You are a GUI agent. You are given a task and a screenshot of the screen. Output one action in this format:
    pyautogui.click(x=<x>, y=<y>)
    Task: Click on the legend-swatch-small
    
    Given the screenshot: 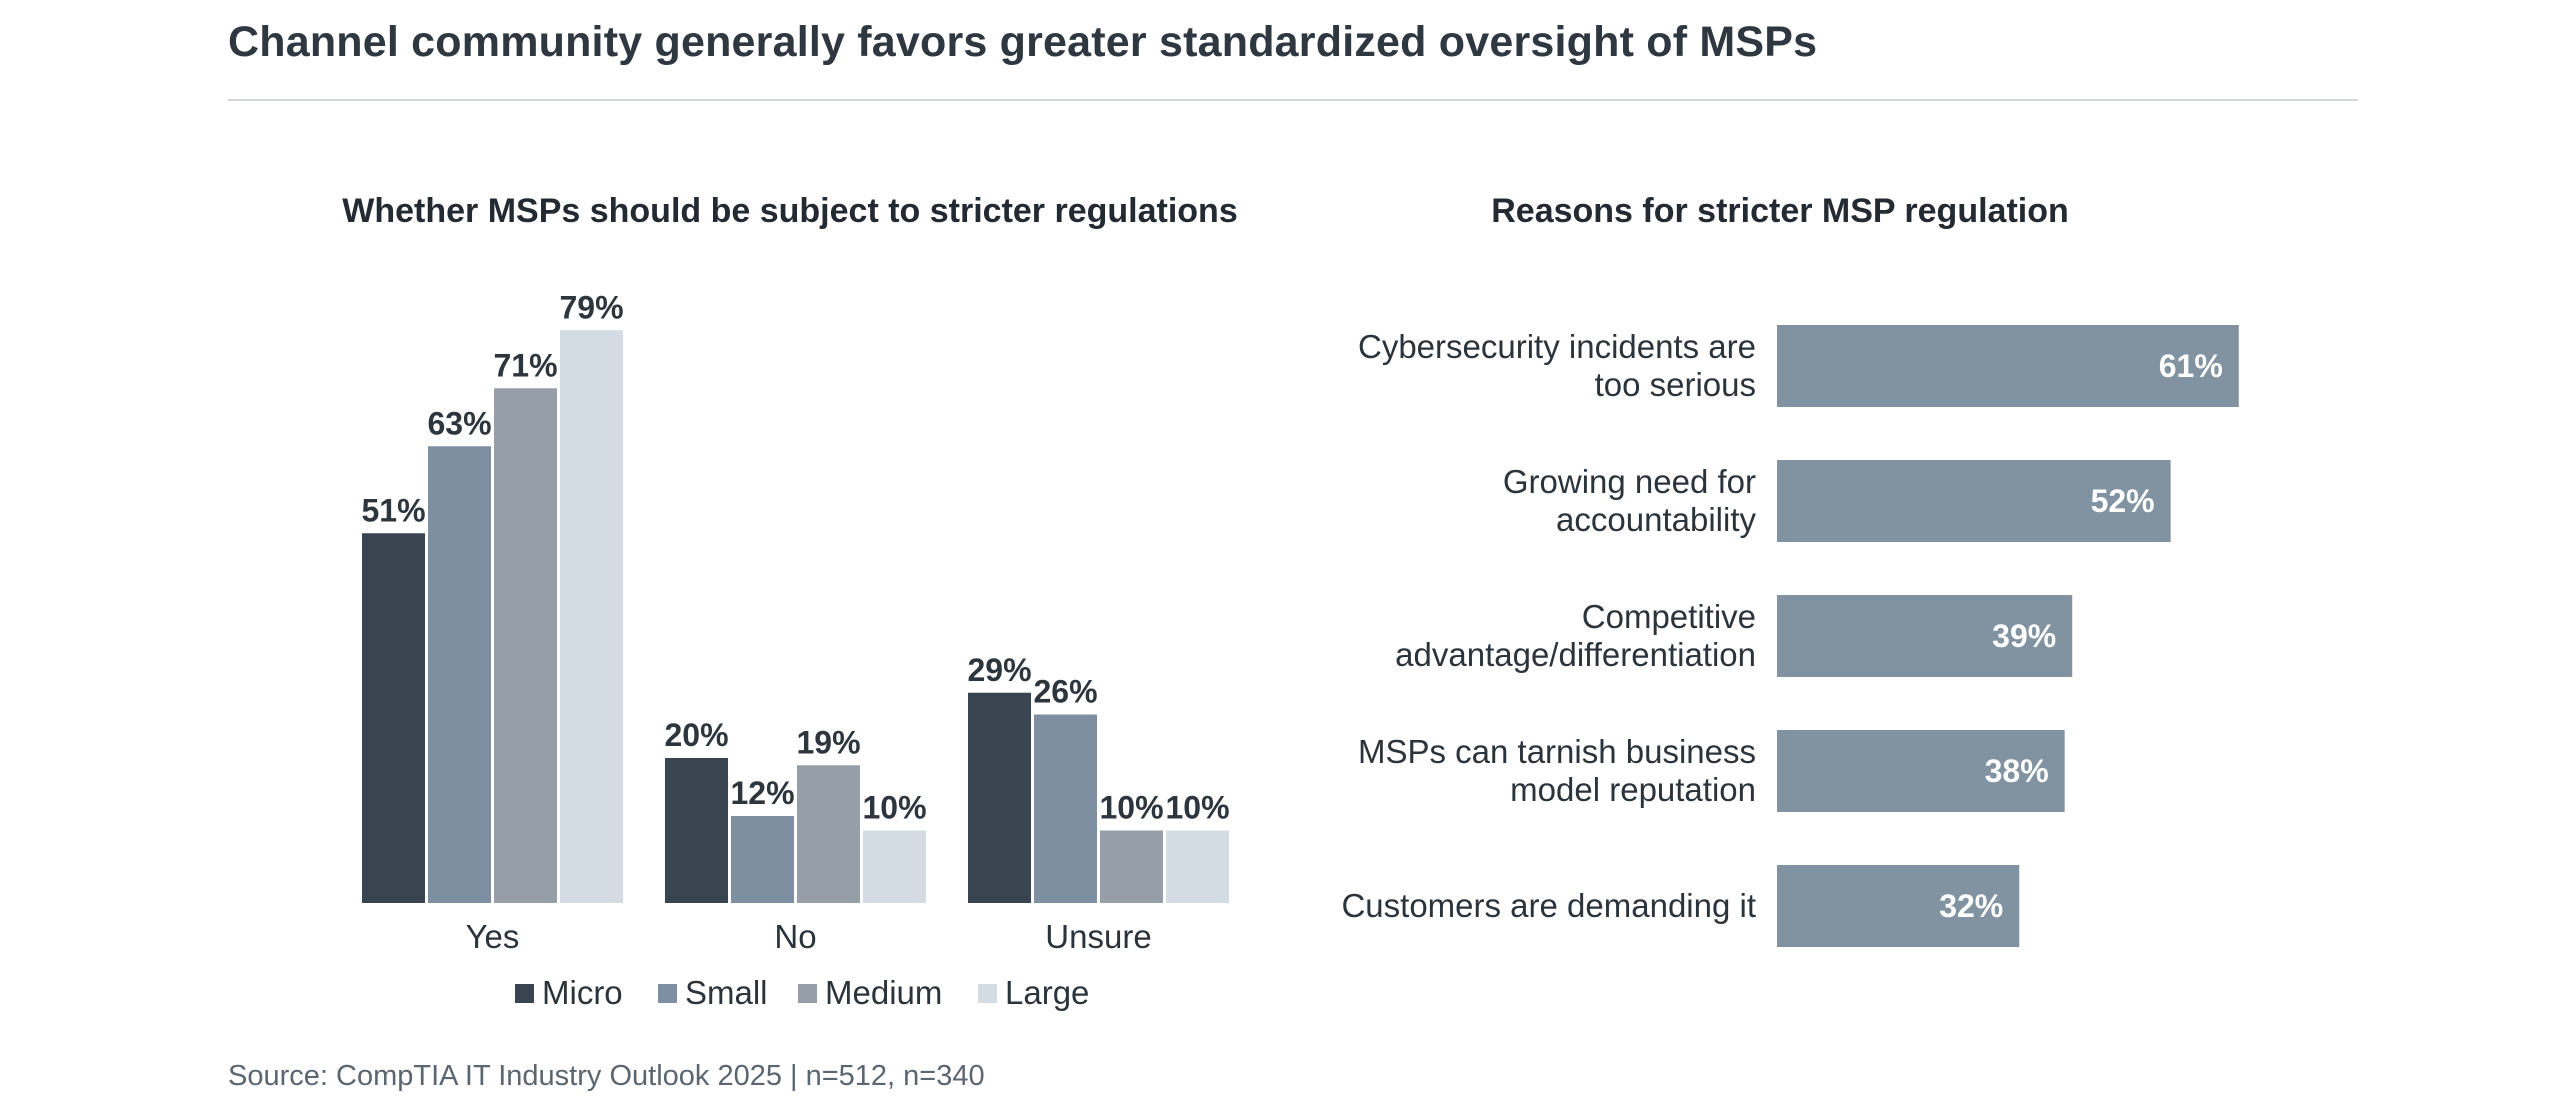 What is the action you would take?
    pyautogui.click(x=667, y=993)
    